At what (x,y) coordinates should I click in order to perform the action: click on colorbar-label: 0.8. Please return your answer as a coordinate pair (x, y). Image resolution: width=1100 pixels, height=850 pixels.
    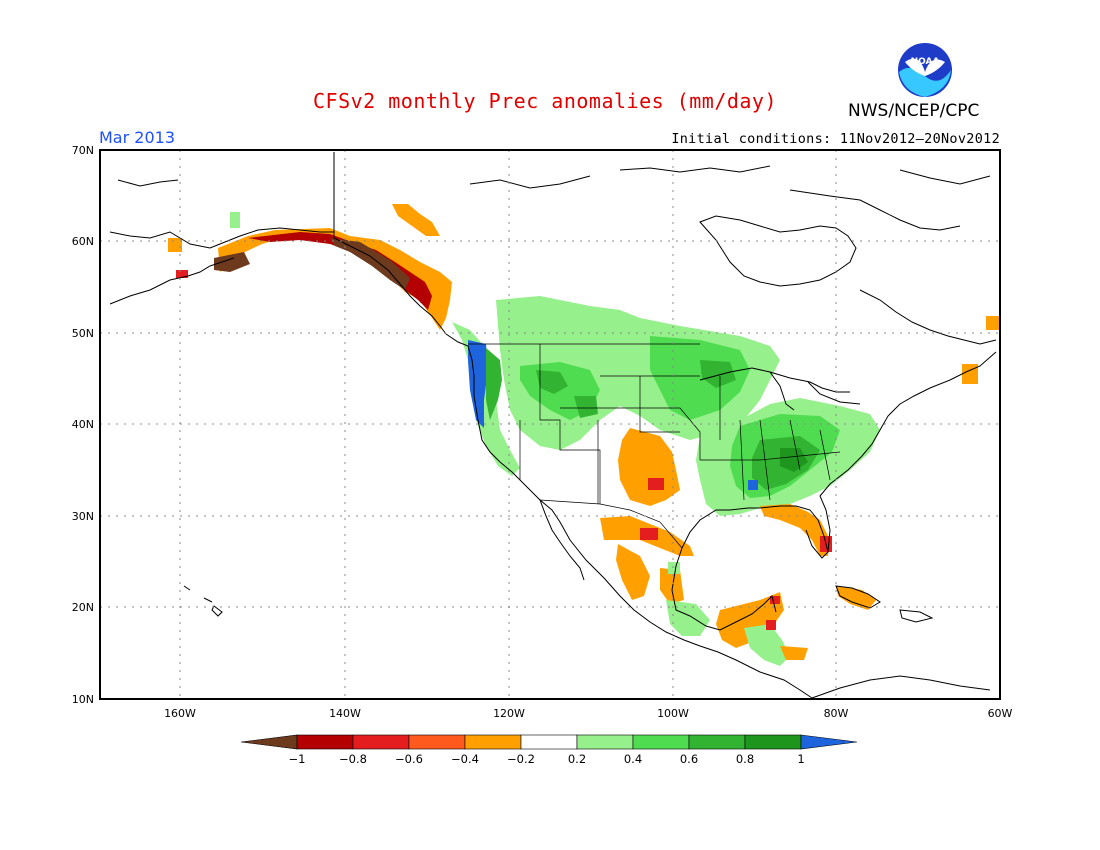
    Looking at the image, I should click on (745, 759).